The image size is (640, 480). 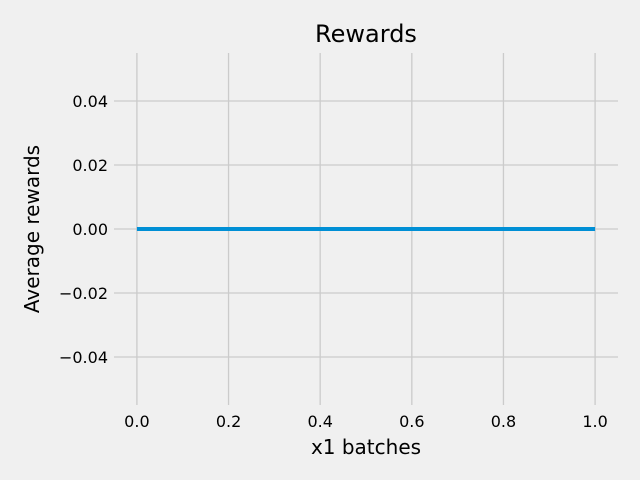 What do you see at coordinates (32, 229) in the screenshot?
I see `y-axis-title: Average rewards` at bounding box center [32, 229].